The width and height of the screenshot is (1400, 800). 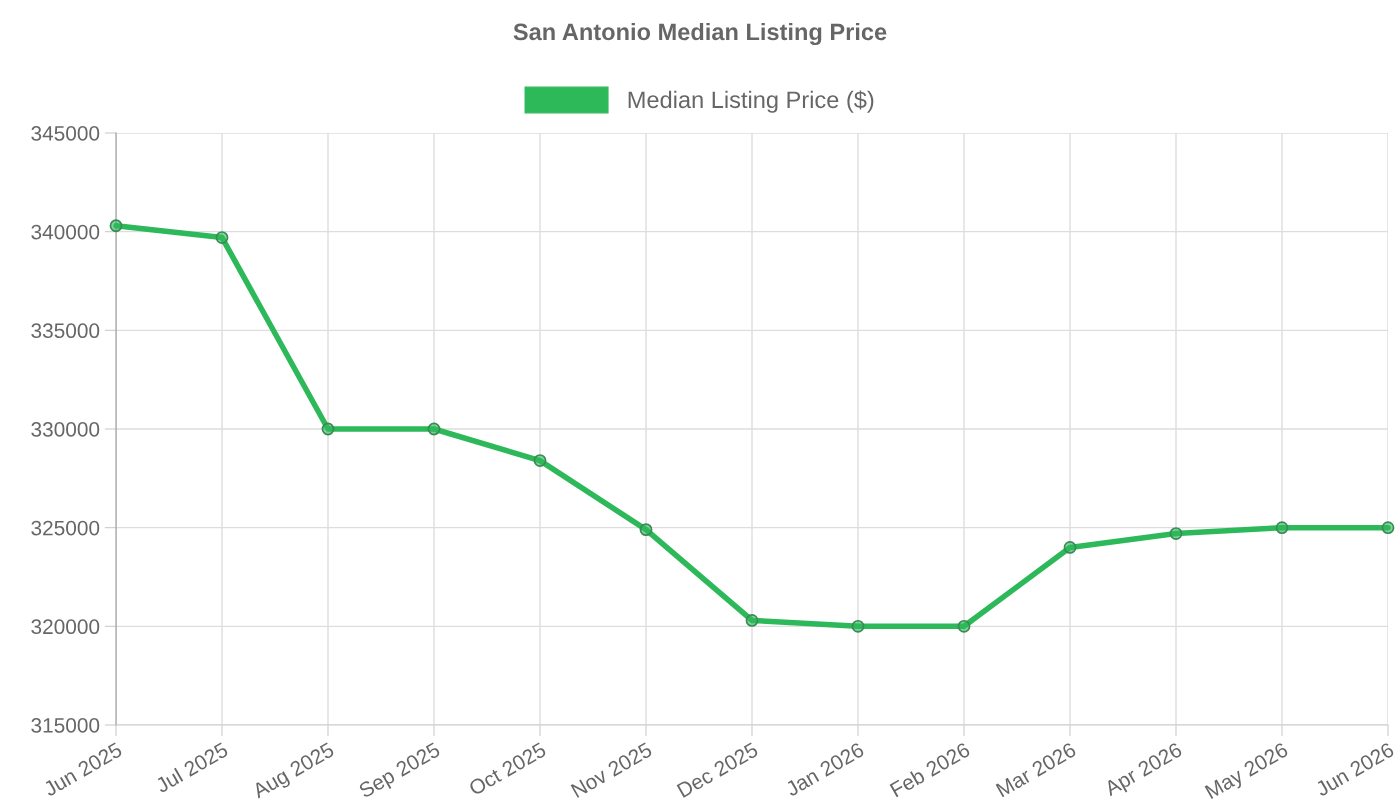 What do you see at coordinates (1354, 769) in the screenshot?
I see `x-tick-label: Jun 2026` at bounding box center [1354, 769].